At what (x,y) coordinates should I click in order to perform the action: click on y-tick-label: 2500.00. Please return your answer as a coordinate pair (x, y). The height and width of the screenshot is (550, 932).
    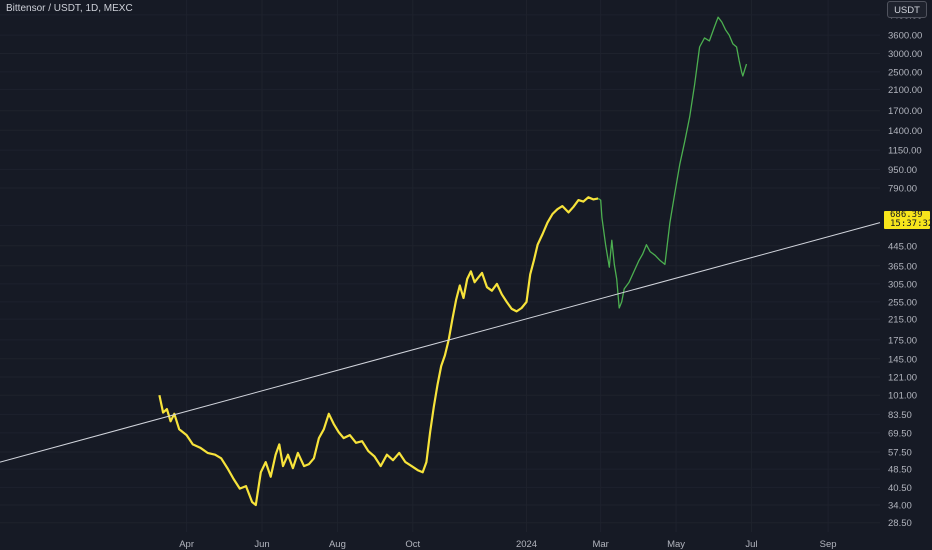
    Looking at the image, I should click on (905, 72).